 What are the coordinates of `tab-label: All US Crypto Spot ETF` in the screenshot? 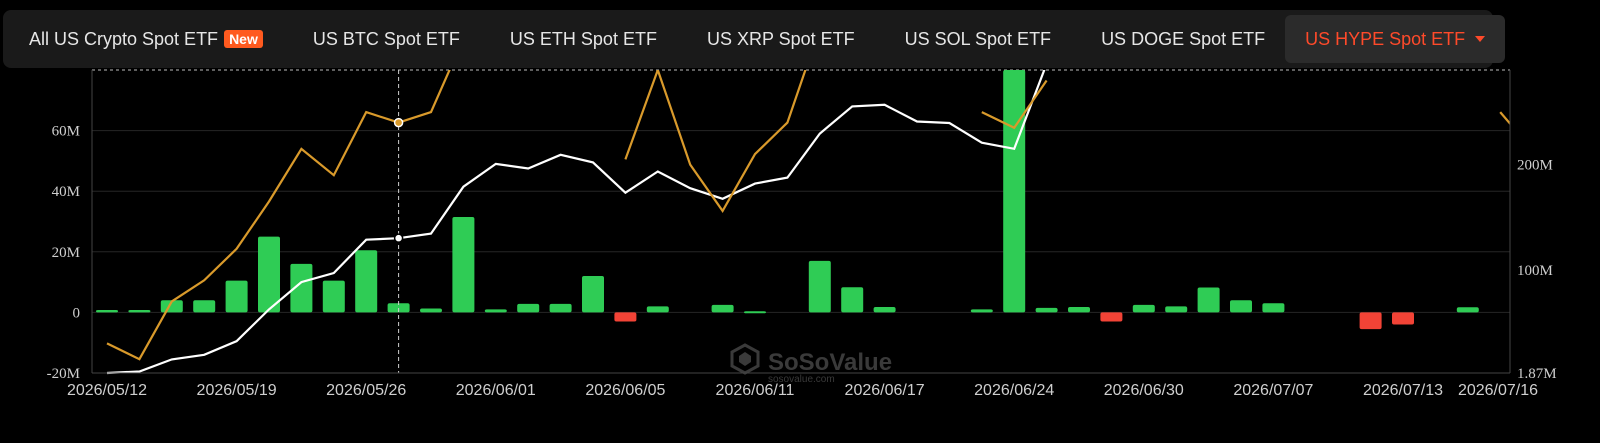 It's located at (124, 38).